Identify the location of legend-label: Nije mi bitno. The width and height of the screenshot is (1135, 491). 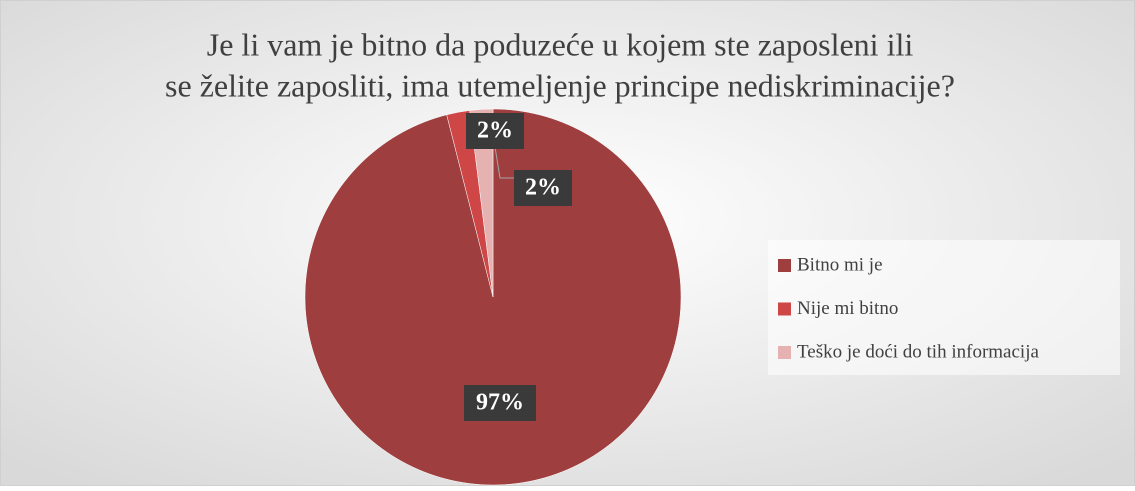
(847, 308).